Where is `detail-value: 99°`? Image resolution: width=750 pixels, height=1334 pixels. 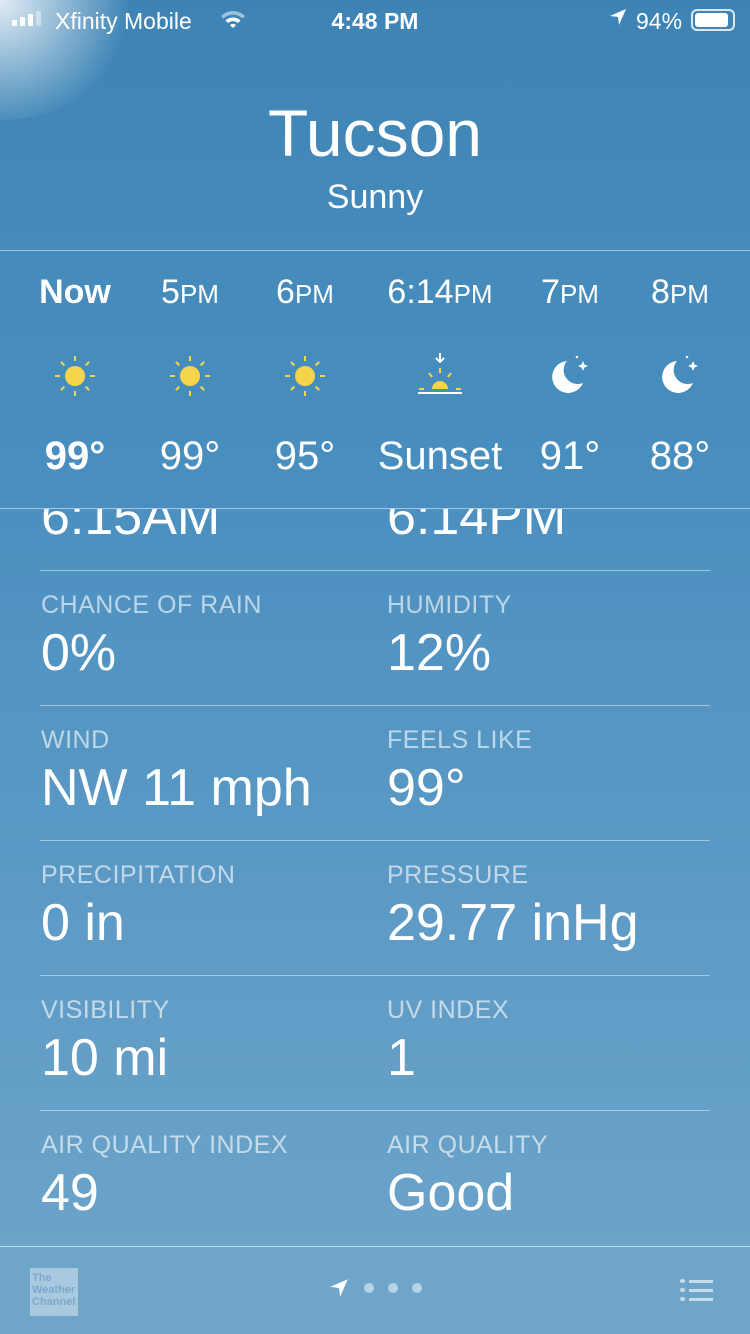 detail-value: 99° is located at coordinates (426, 788).